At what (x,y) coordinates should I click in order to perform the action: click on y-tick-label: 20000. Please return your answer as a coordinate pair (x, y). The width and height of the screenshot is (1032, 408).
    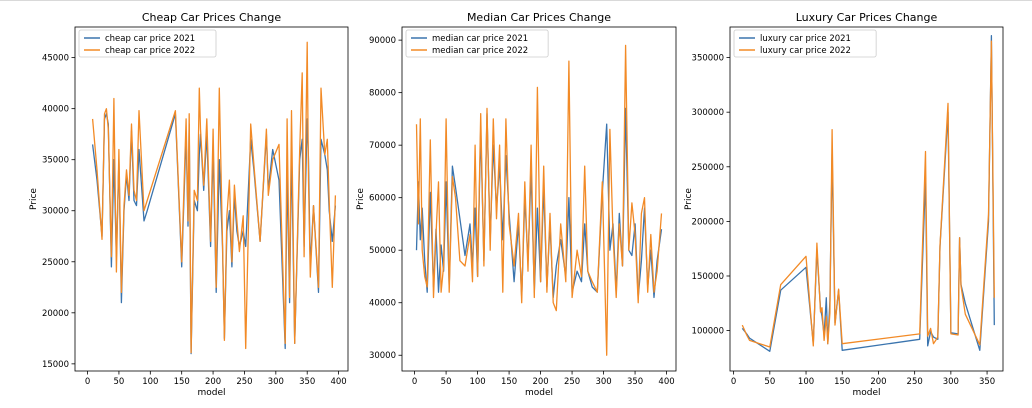
    Looking at the image, I should click on (55, 314).